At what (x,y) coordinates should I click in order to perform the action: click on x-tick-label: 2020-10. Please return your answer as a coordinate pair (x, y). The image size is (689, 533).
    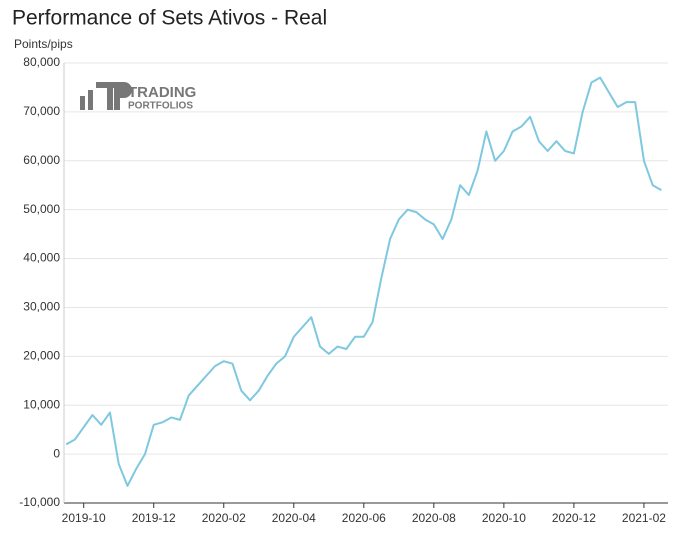
    Looking at the image, I should click on (504, 518).